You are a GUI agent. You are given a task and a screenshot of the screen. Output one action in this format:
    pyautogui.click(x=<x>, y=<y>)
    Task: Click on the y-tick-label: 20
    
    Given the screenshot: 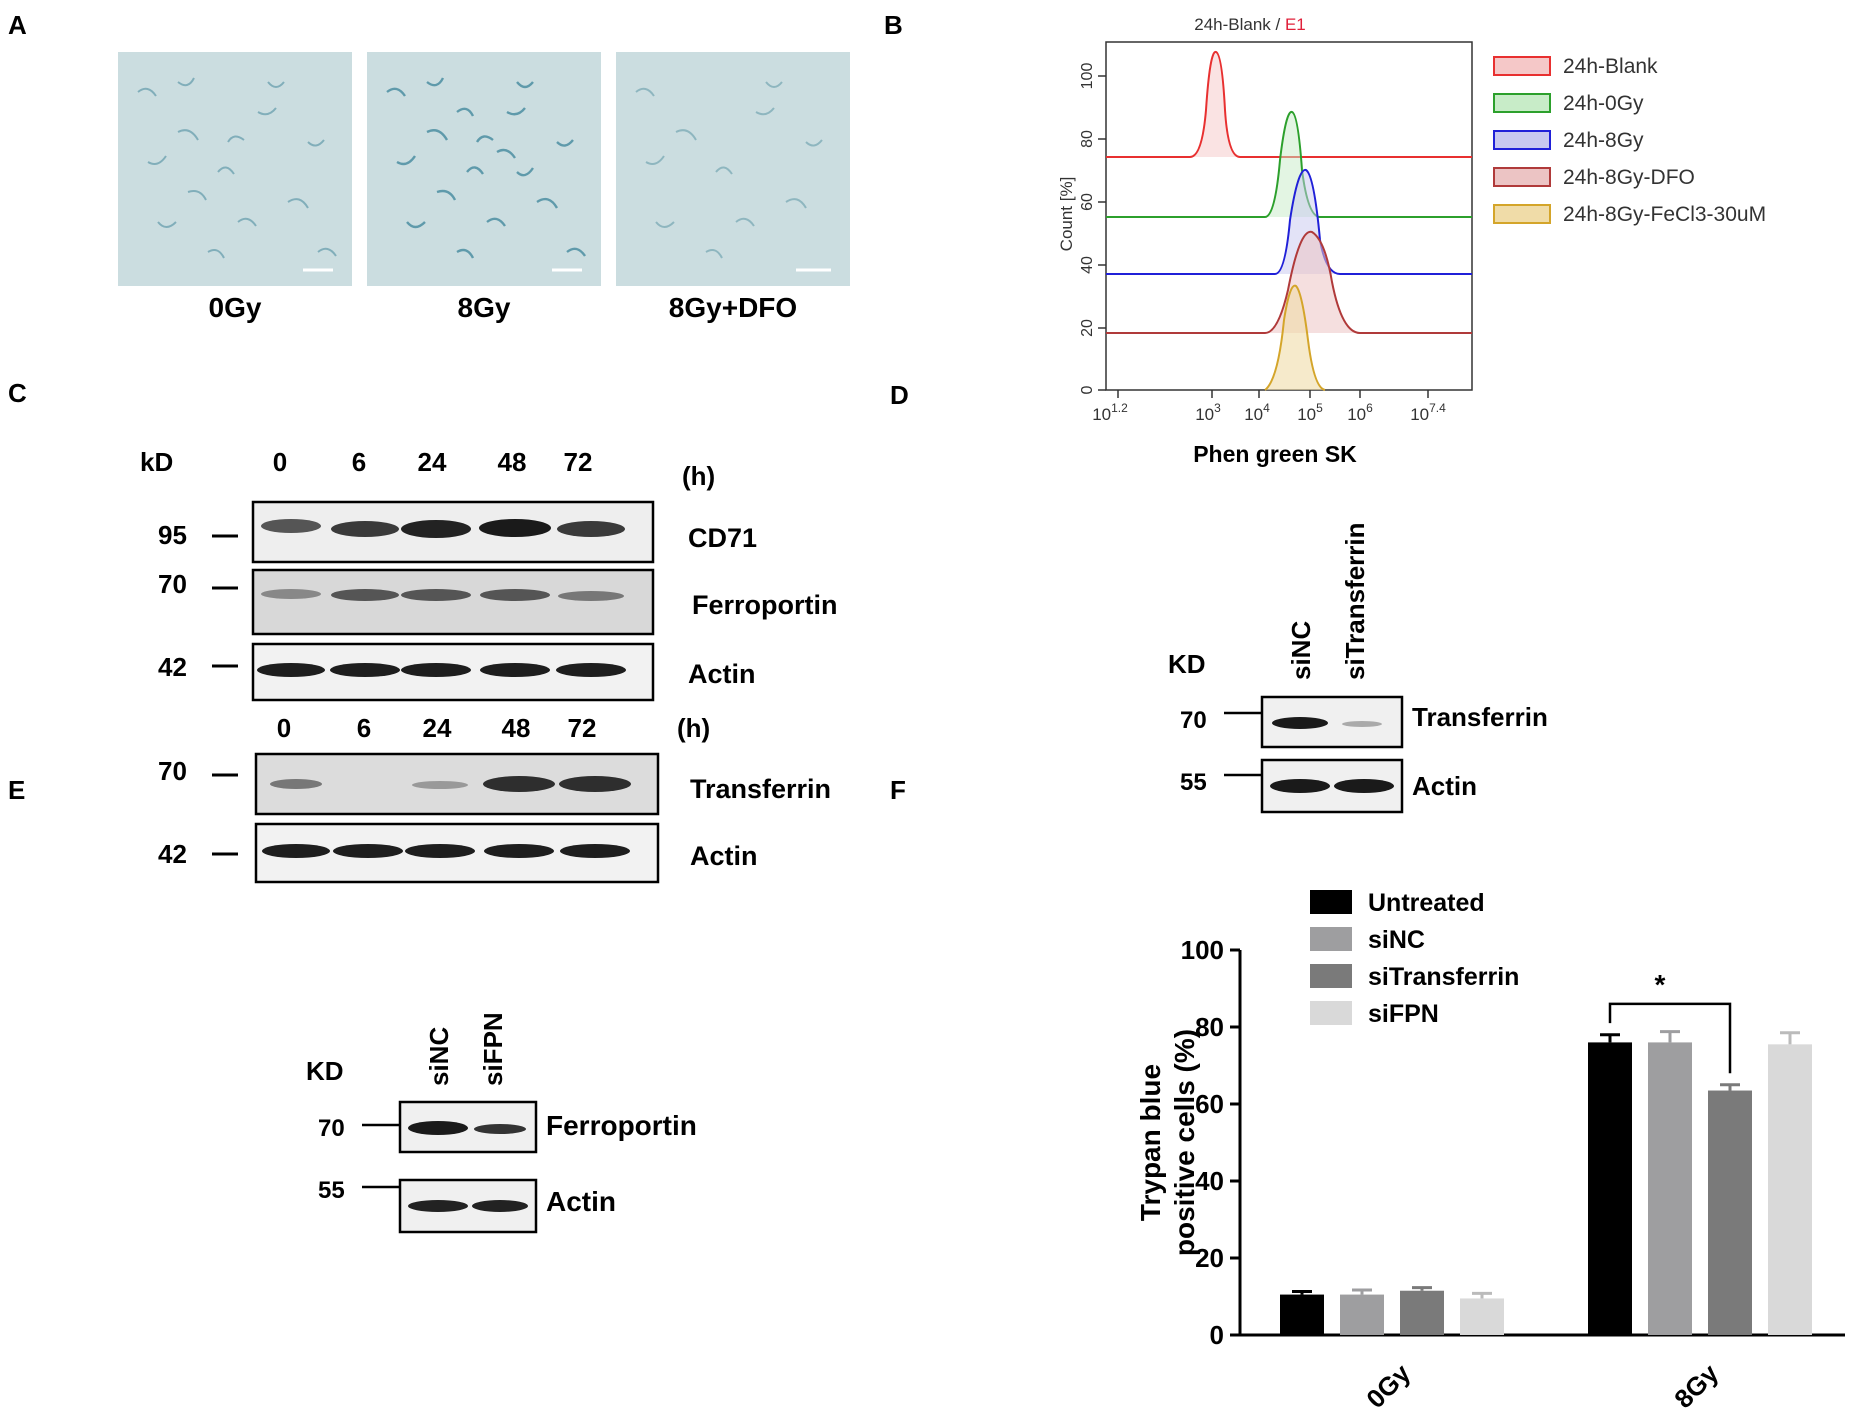 What is the action you would take?
    pyautogui.click(x=1209, y=1258)
    